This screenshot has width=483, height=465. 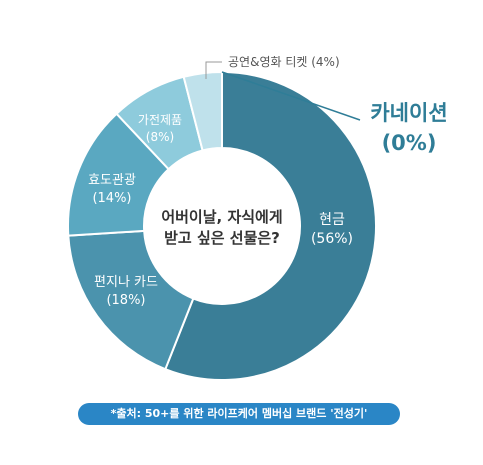 What do you see at coordinates (160, 137) in the screenshot?
I see `label-appliance-value: (8%)` at bounding box center [160, 137].